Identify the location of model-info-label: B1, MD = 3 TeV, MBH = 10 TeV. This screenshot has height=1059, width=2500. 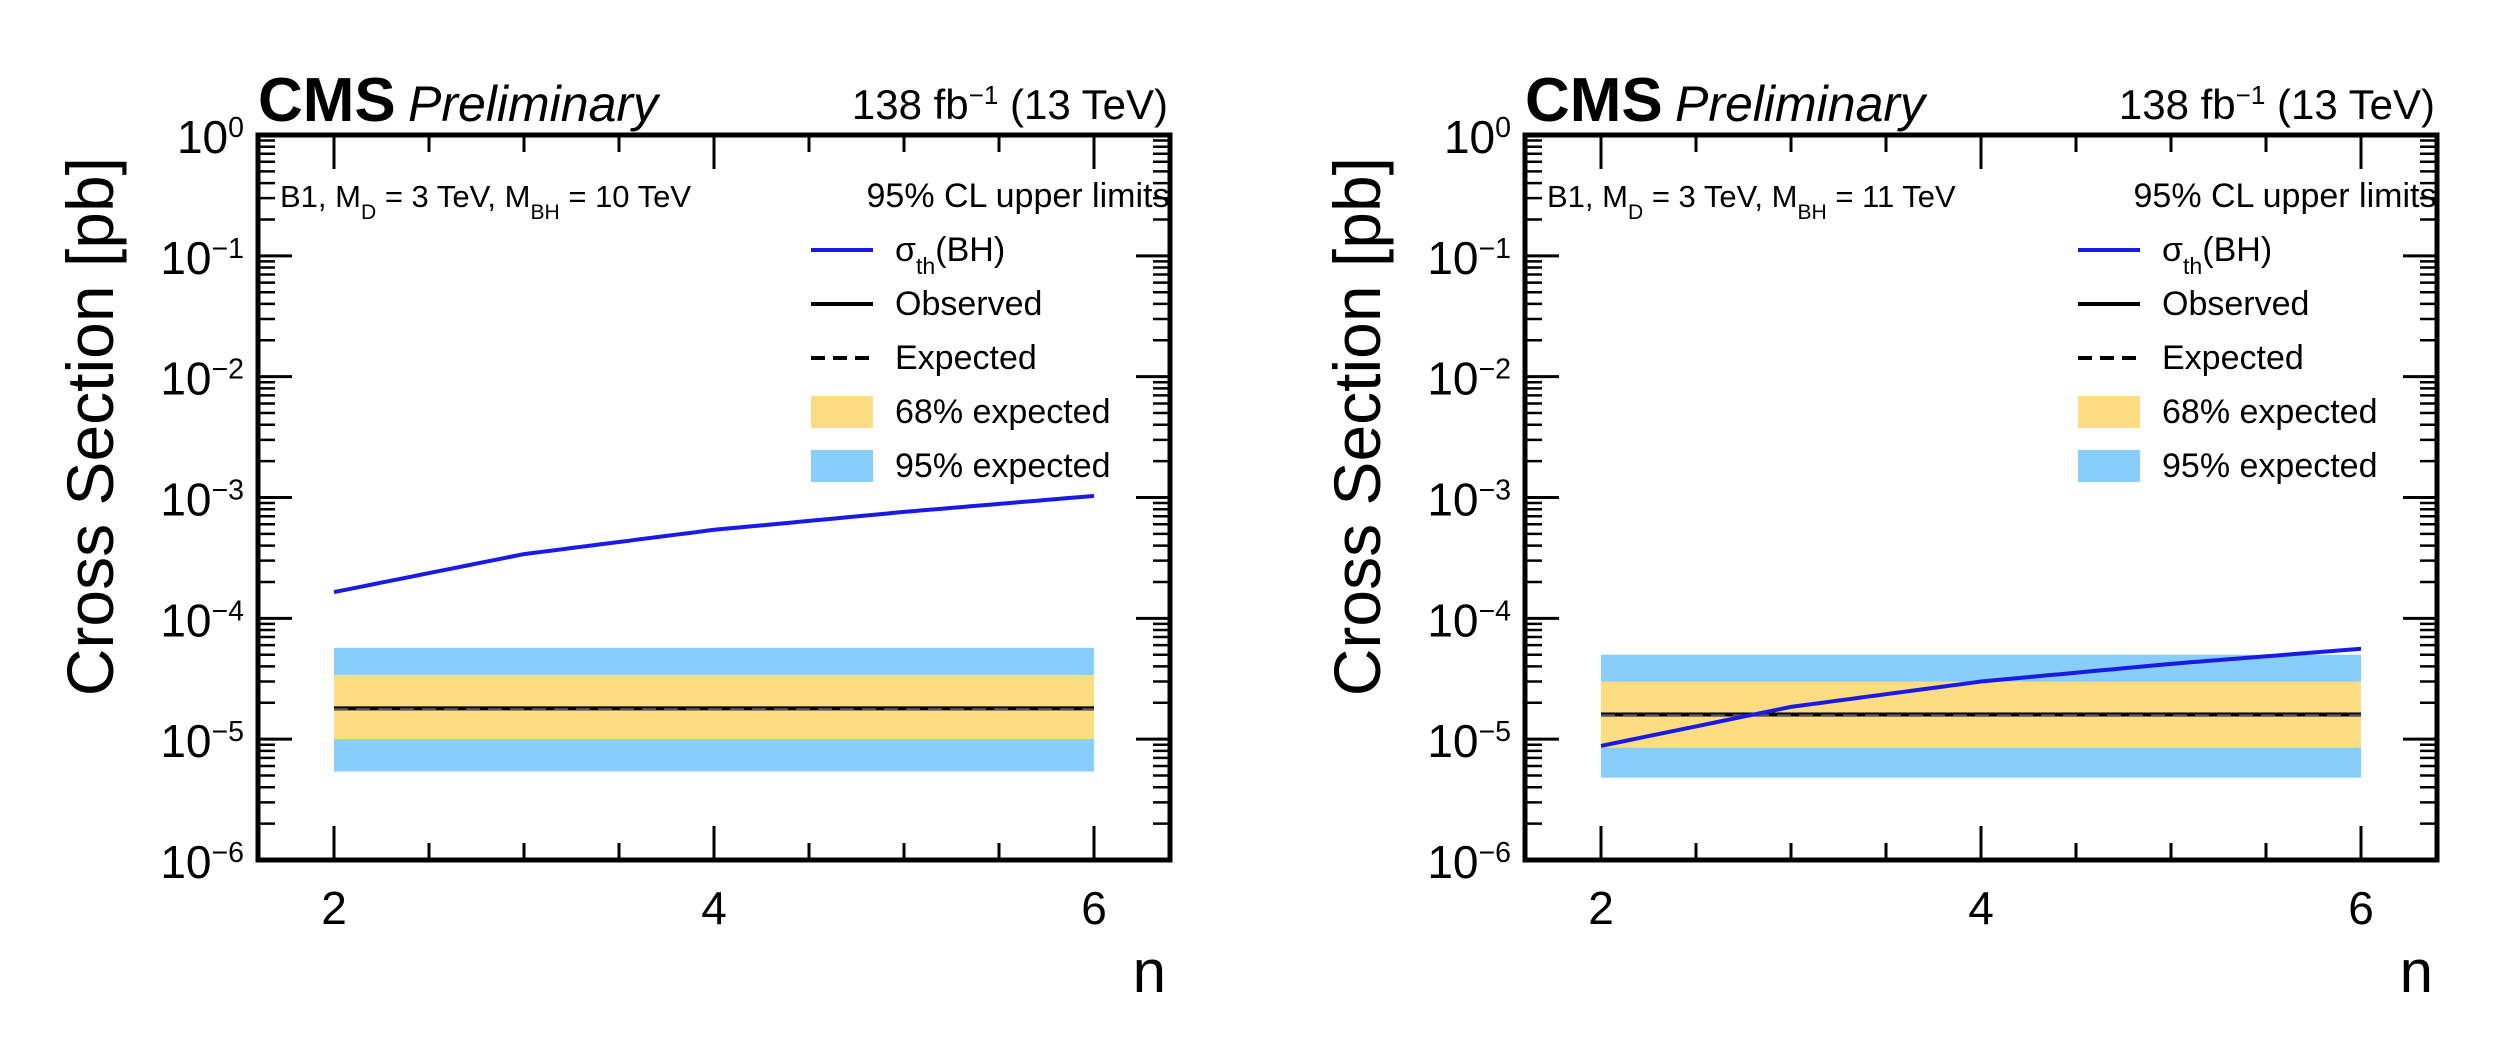
(485, 201).